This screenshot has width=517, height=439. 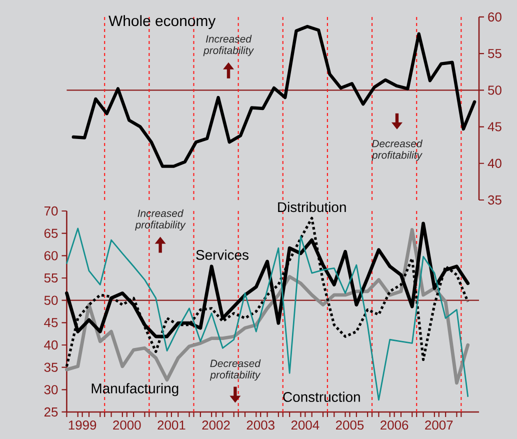 I want to click on series-label: Construction, so click(x=321, y=397).